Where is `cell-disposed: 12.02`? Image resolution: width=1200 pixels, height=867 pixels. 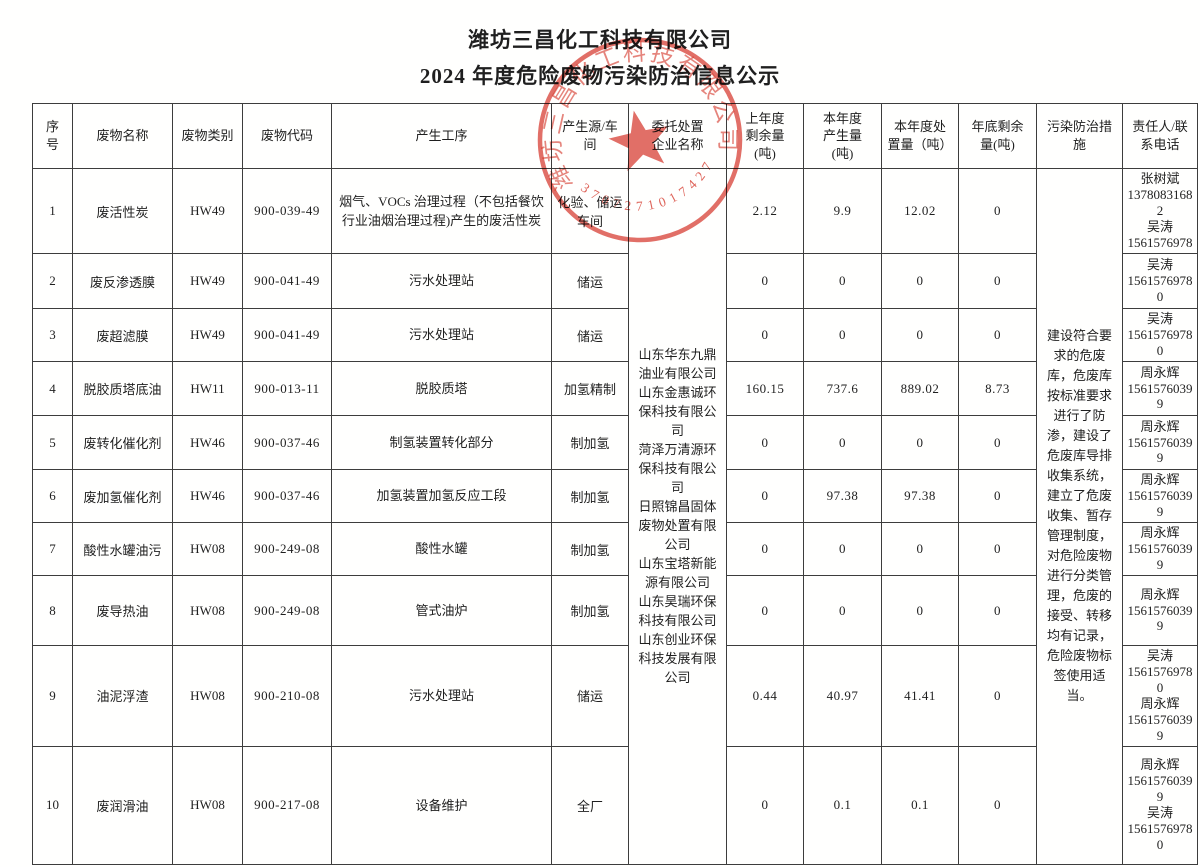
cell-disposed: 12.02 is located at coordinates (920, 211).